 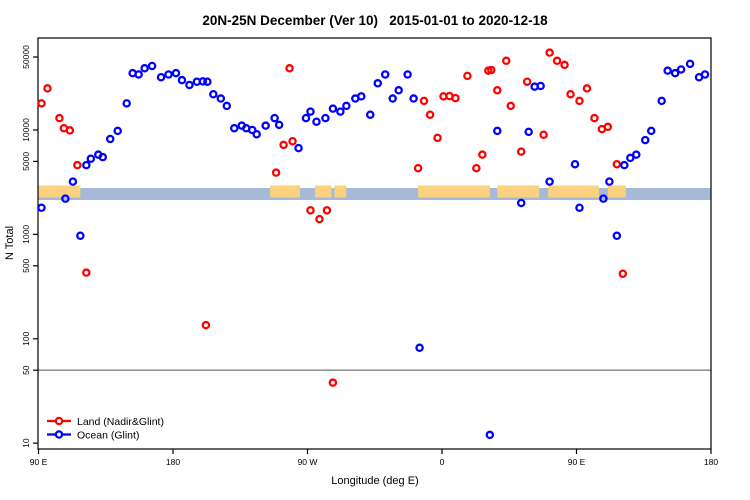 I want to click on map-strip, so click(x=374, y=192).